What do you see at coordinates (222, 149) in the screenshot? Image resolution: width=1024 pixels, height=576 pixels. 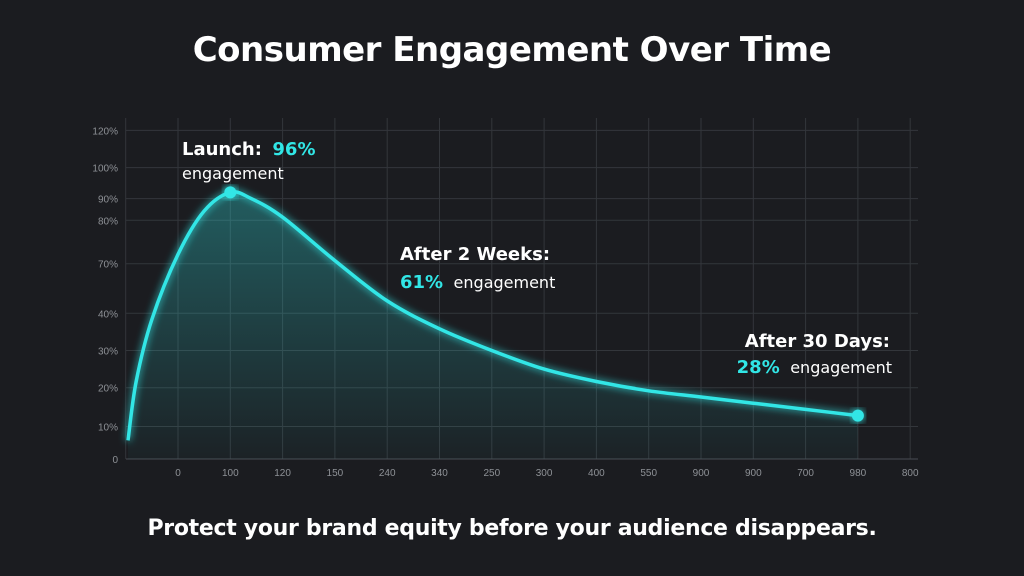 I see `annotation-launch-label: Launch:` at bounding box center [222, 149].